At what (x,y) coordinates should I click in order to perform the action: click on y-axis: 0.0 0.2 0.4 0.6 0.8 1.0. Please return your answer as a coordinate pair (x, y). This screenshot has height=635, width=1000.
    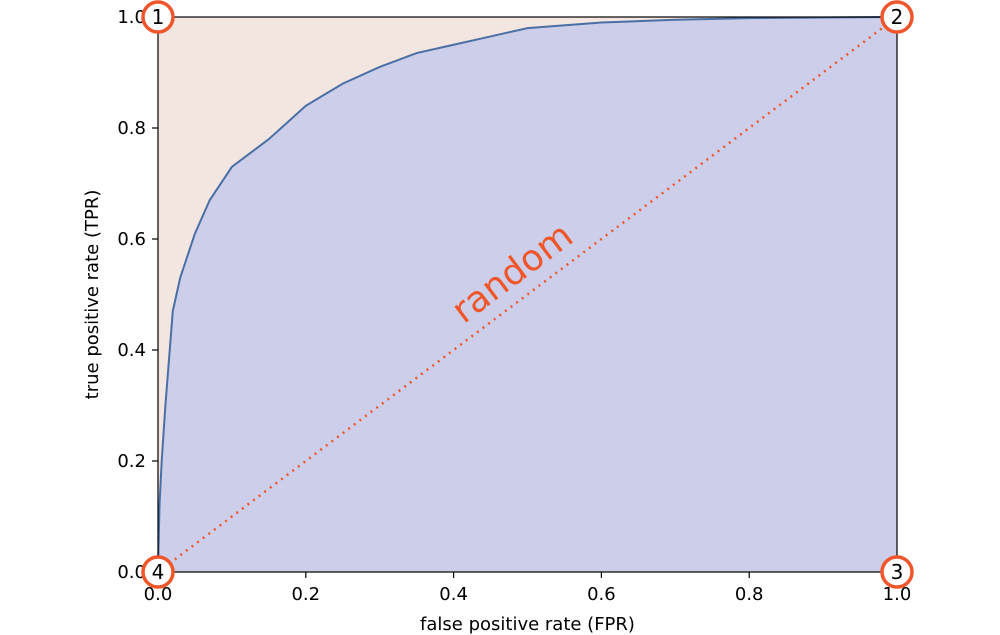
    Looking at the image, I should click on (137, 295).